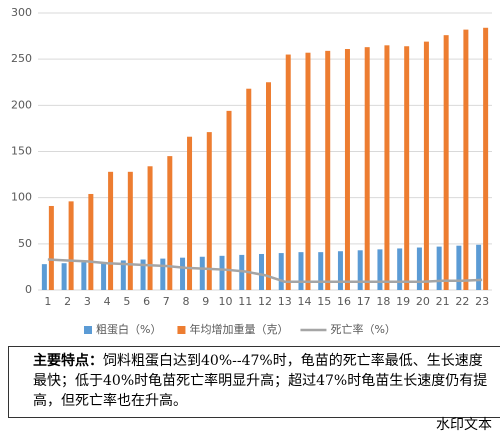 The height and width of the screenshot is (434, 500). What do you see at coordinates (464, 425) in the screenshot?
I see `watermark: 水印文本` at bounding box center [464, 425].